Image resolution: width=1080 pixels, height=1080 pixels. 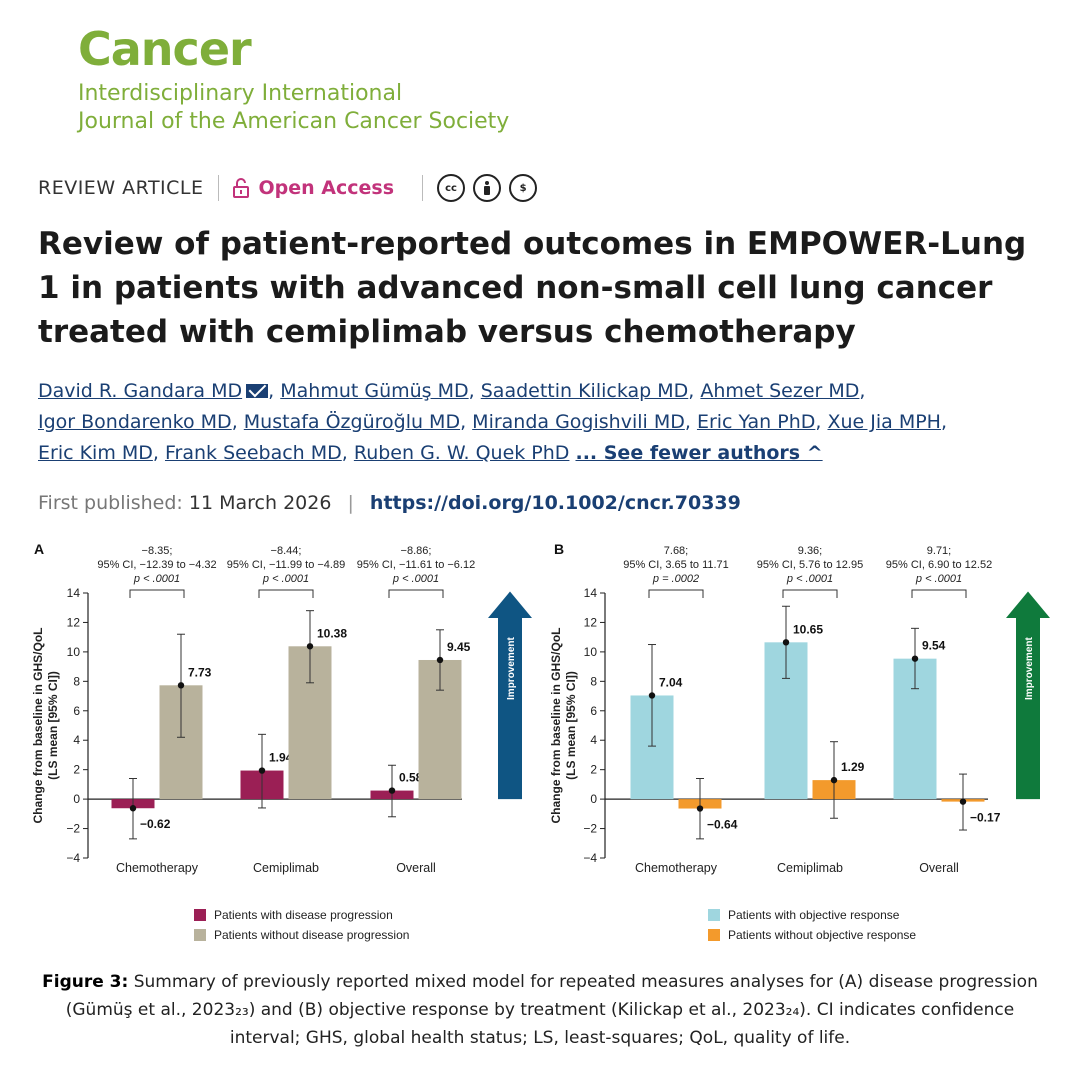 I want to click on annotation-ci: 95% CI, 3.65 to 11.71, so click(x=676, y=565).